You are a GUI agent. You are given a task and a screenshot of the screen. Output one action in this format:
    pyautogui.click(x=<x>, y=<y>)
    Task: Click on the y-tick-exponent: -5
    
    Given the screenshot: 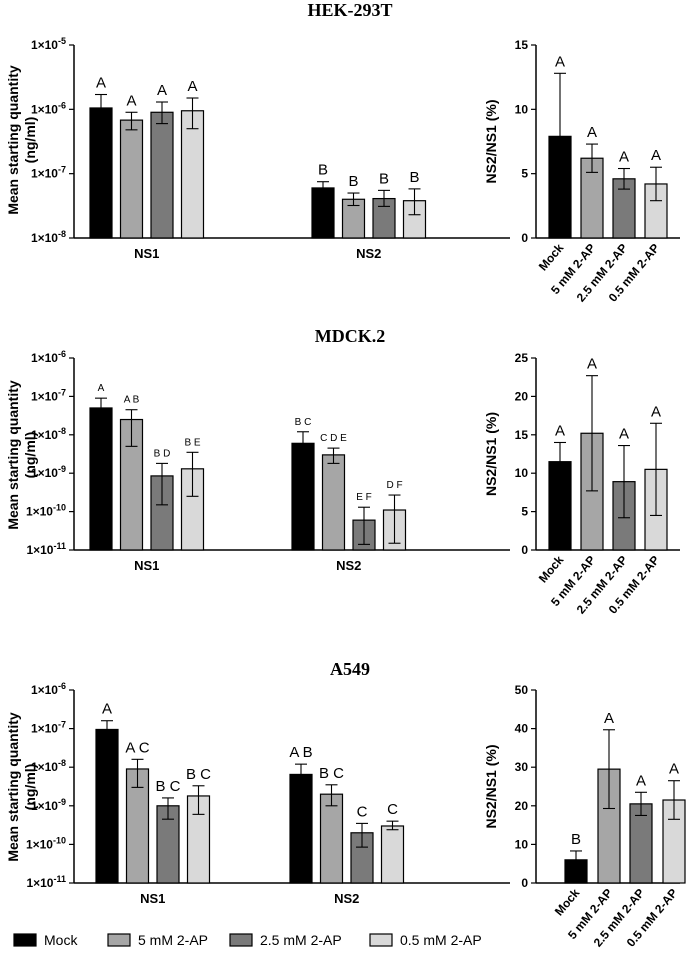 What is the action you would take?
    pyautogui.click(x=62, y=41)
    